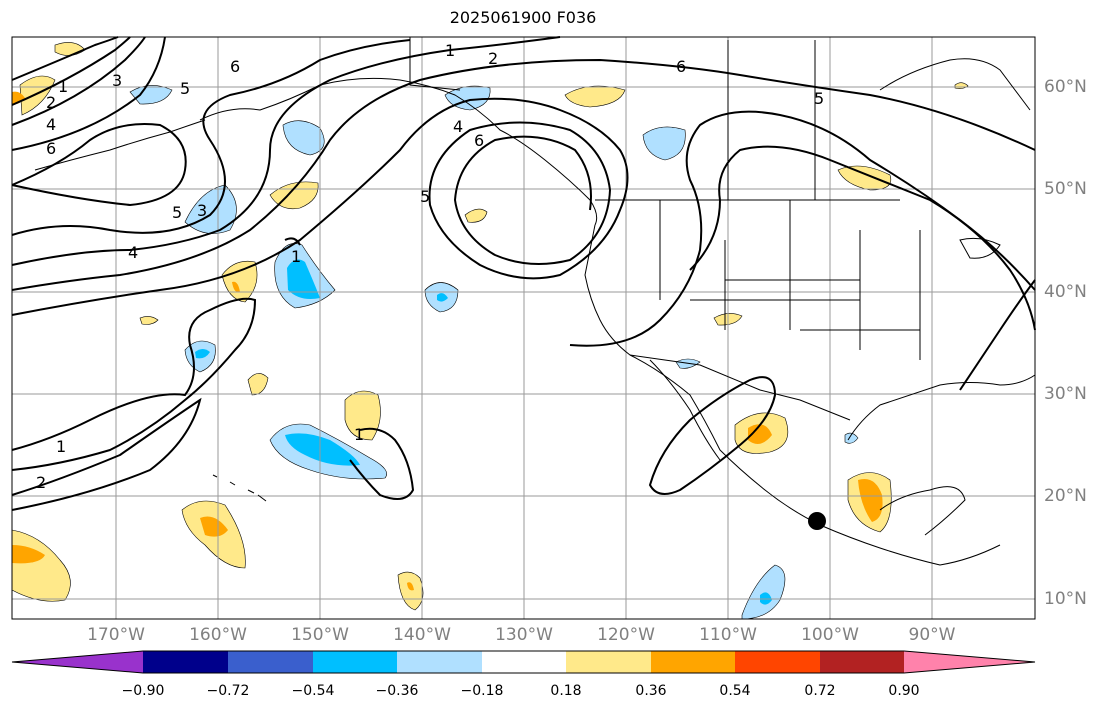 The image size is (1105, 712). Describe the element at coordinates (980, 248) in the screenshot. I see `great-lakes` at that location.